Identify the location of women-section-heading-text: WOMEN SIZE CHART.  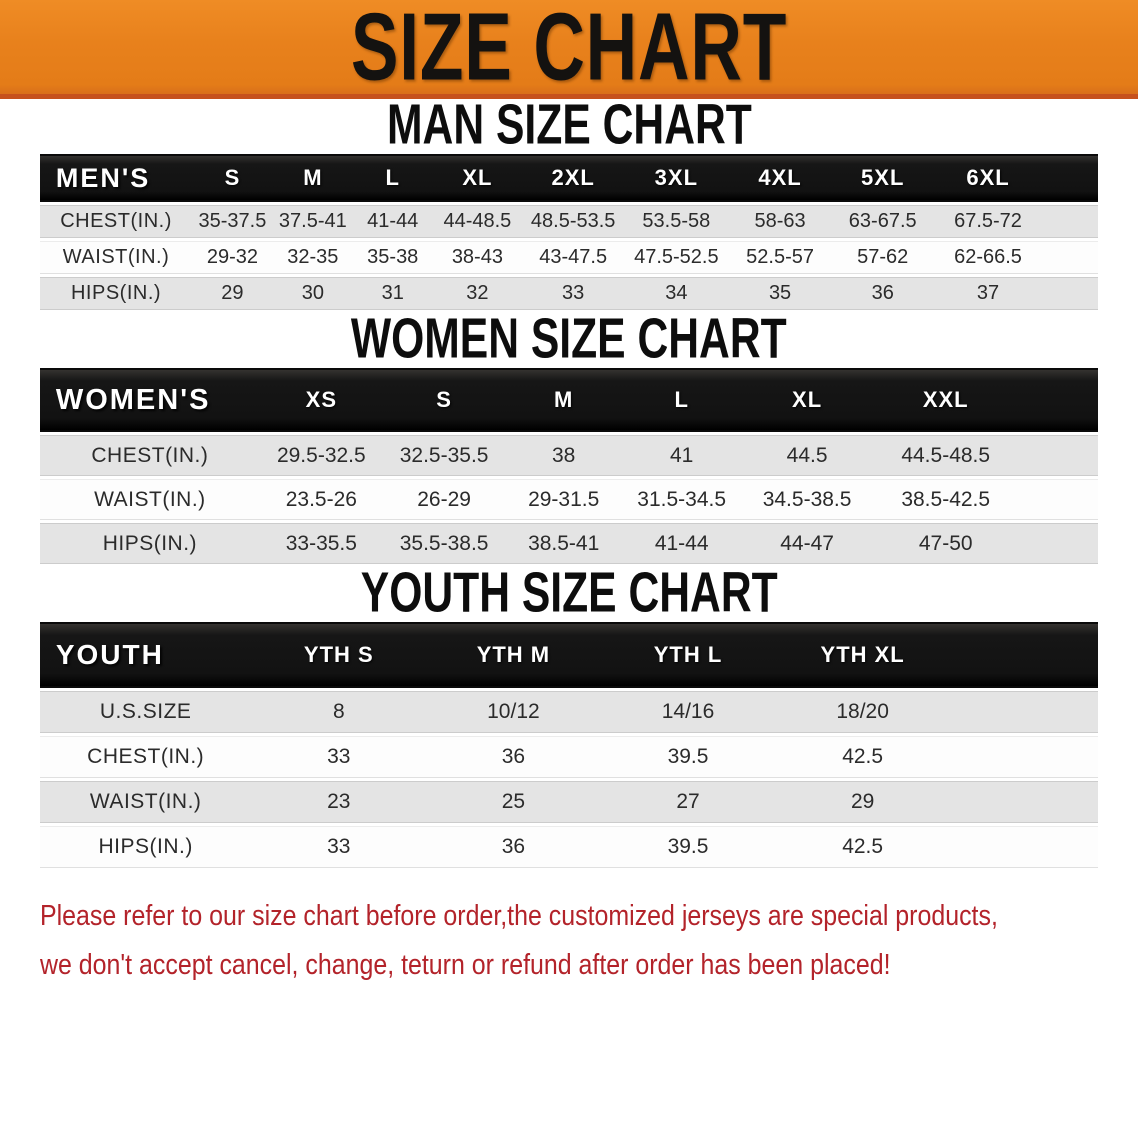
(569, 339).